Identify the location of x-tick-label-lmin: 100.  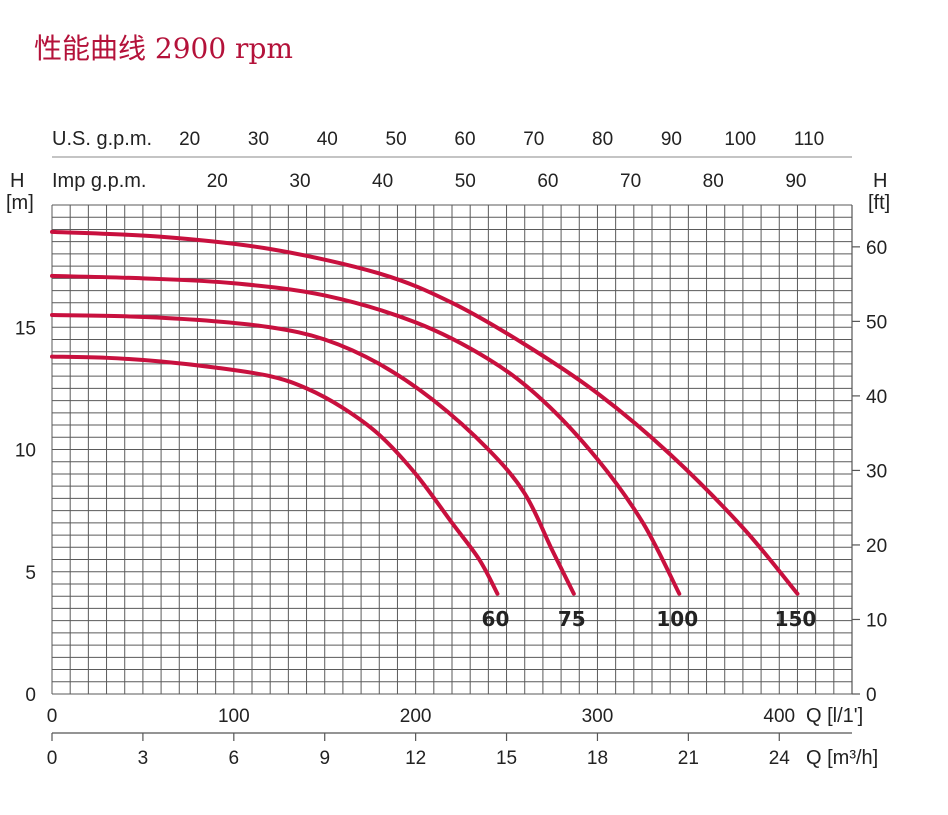
(234, 716).